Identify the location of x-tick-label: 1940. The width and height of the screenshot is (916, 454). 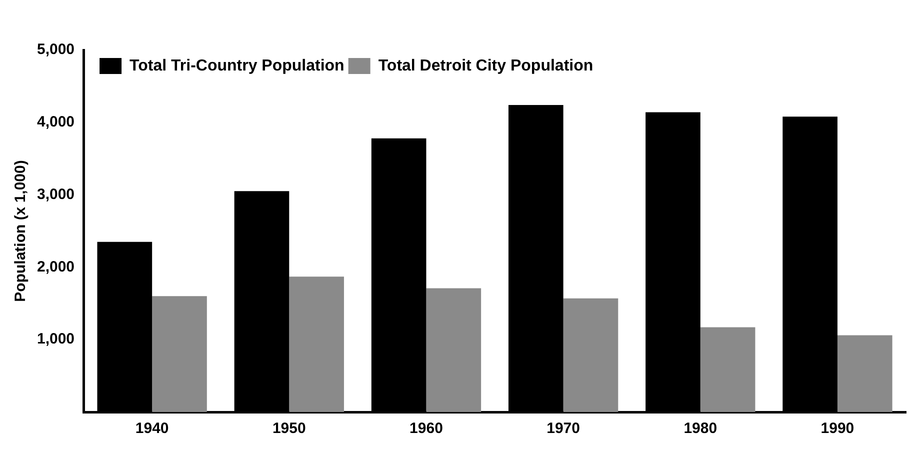
(152, 429).